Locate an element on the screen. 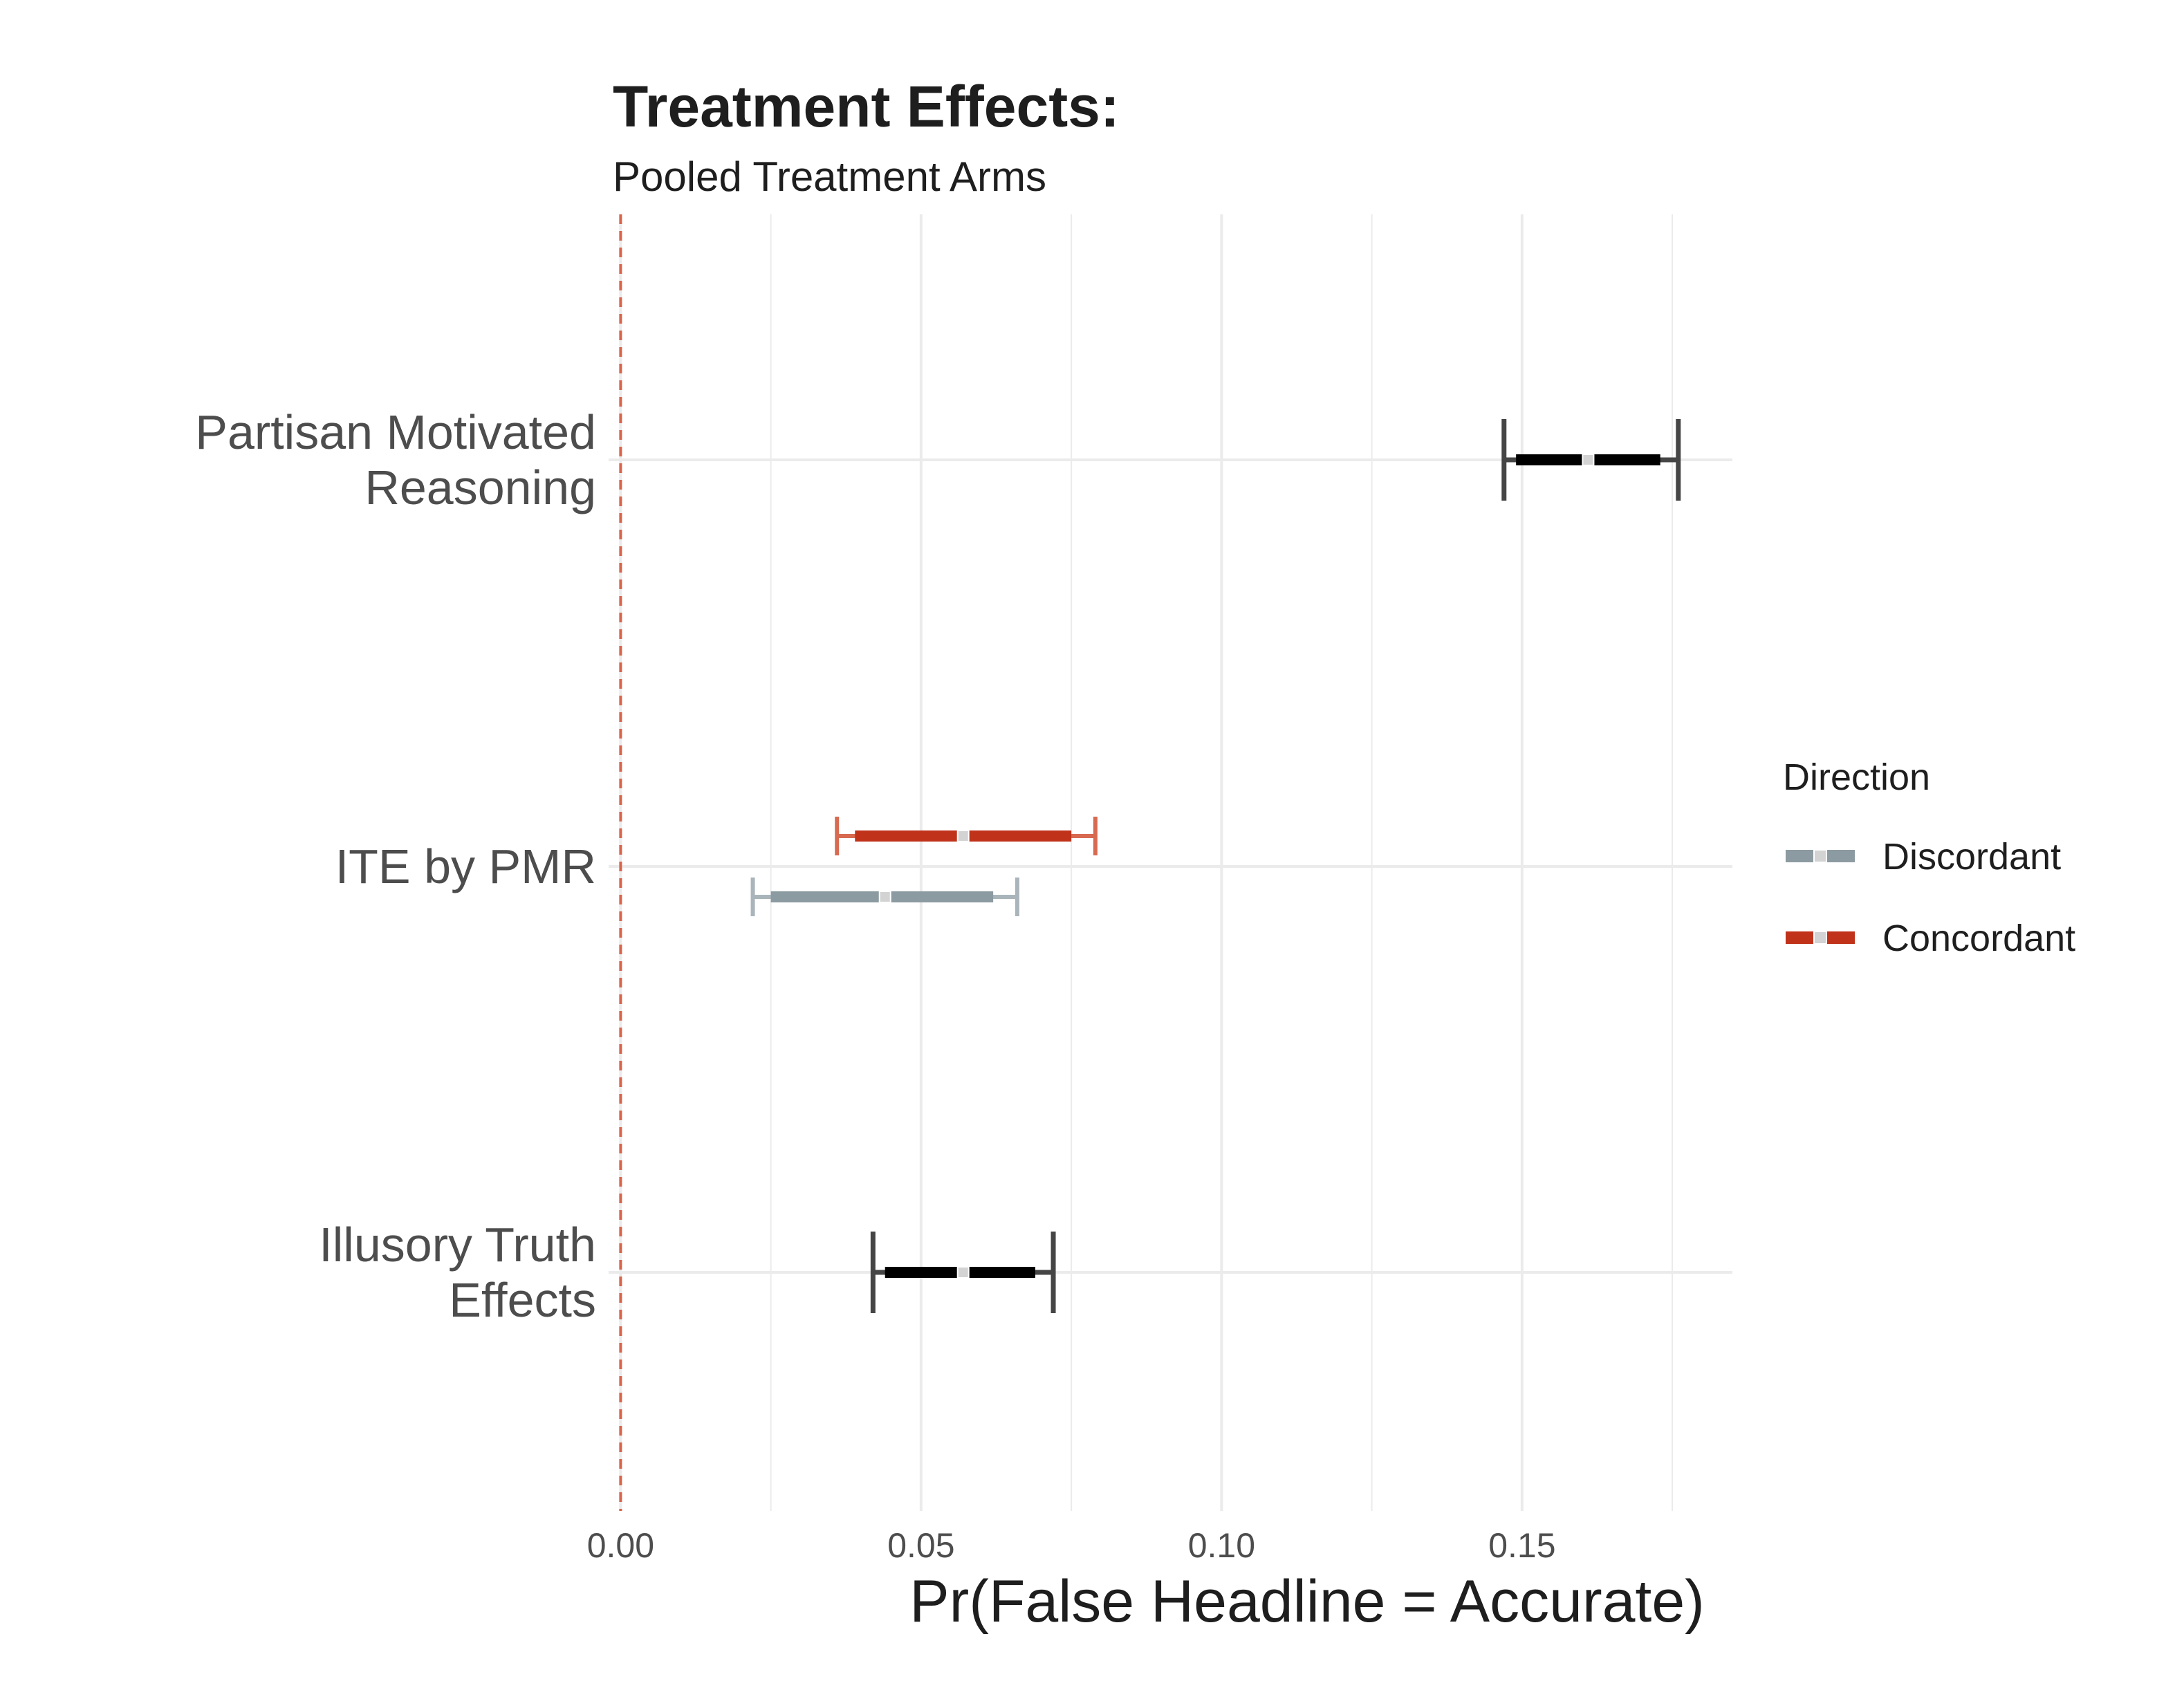 This screenshot has width=2175, height=1708. legend-item-discordant: Discordant is located at coordinates (1923, 857).